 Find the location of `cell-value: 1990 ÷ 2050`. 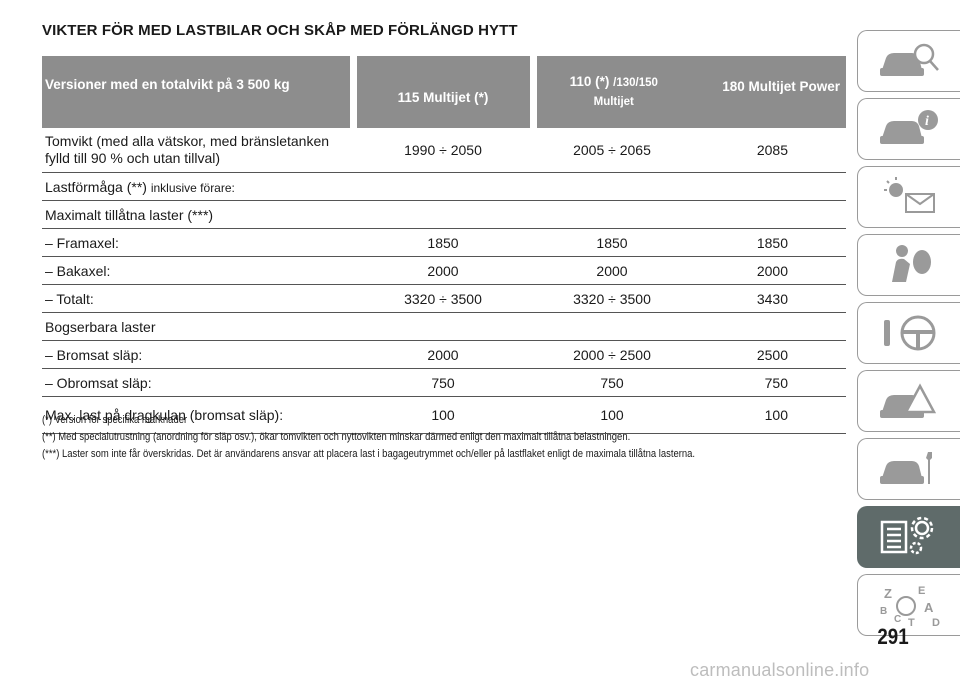

cell-value: 1990 ÷ 2050 is located at coordinates (443, 150).